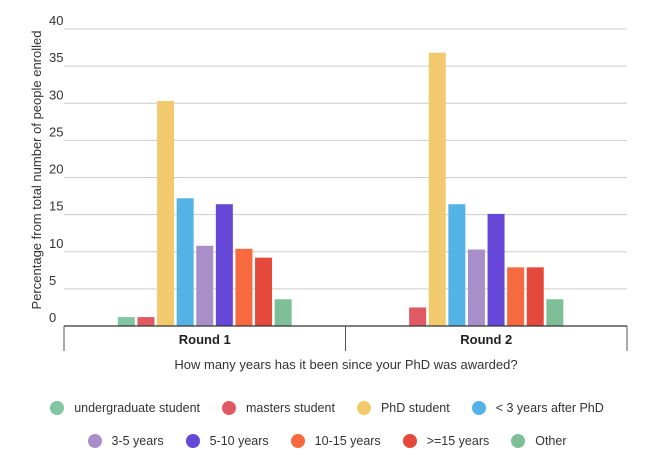  What do you see at coordinates (551, 441) in the screenshot?
I see `legend-label: Other` at bounding box center [551, 441].